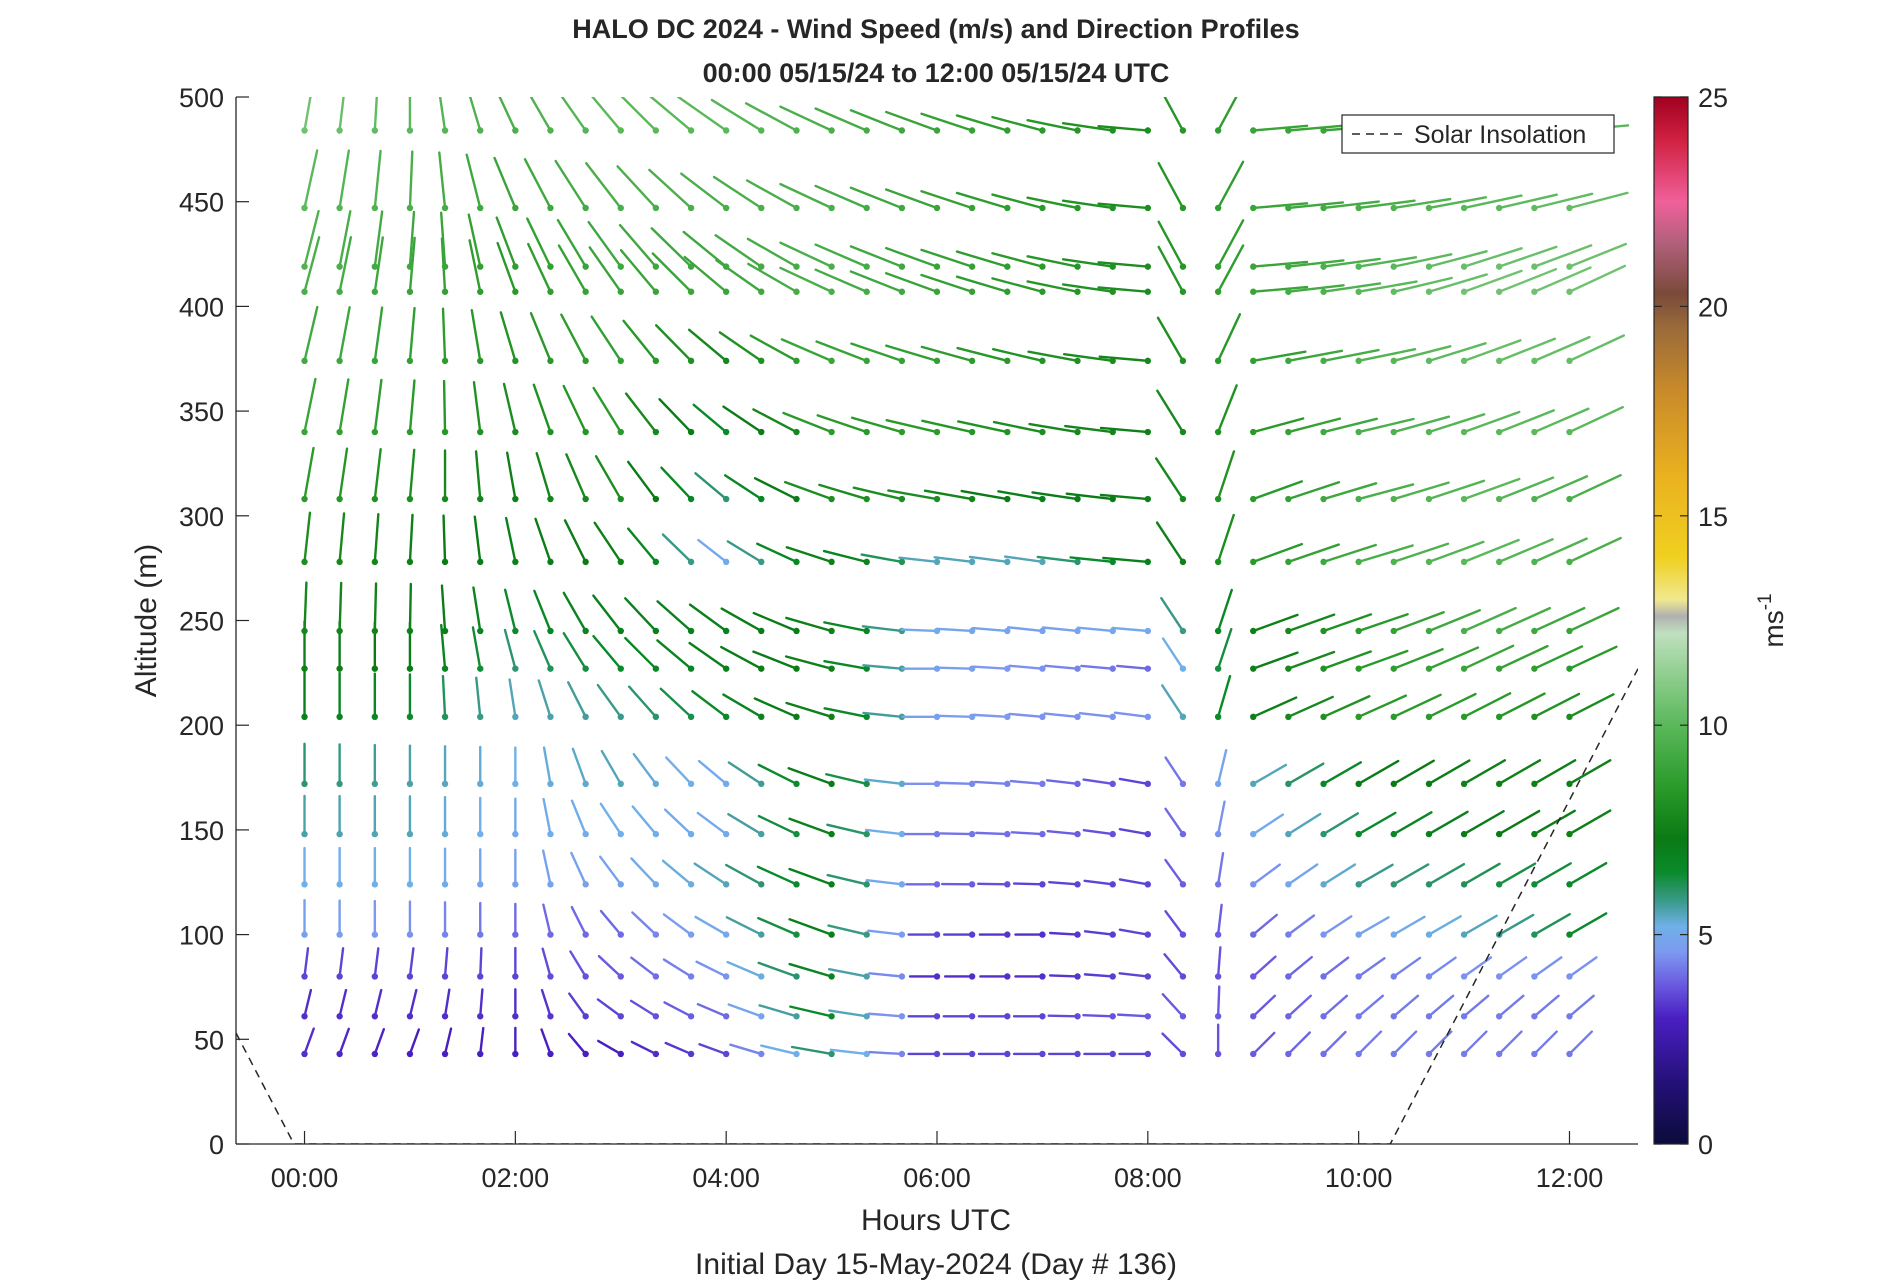 The width and height of the screenshot is (1888, 1281). What do you see at coordinates (1691, 621) in the screenshot?
I see `colorbar-ticks: 0 5 10 15 20 25` at bounding box center [1691, 621].